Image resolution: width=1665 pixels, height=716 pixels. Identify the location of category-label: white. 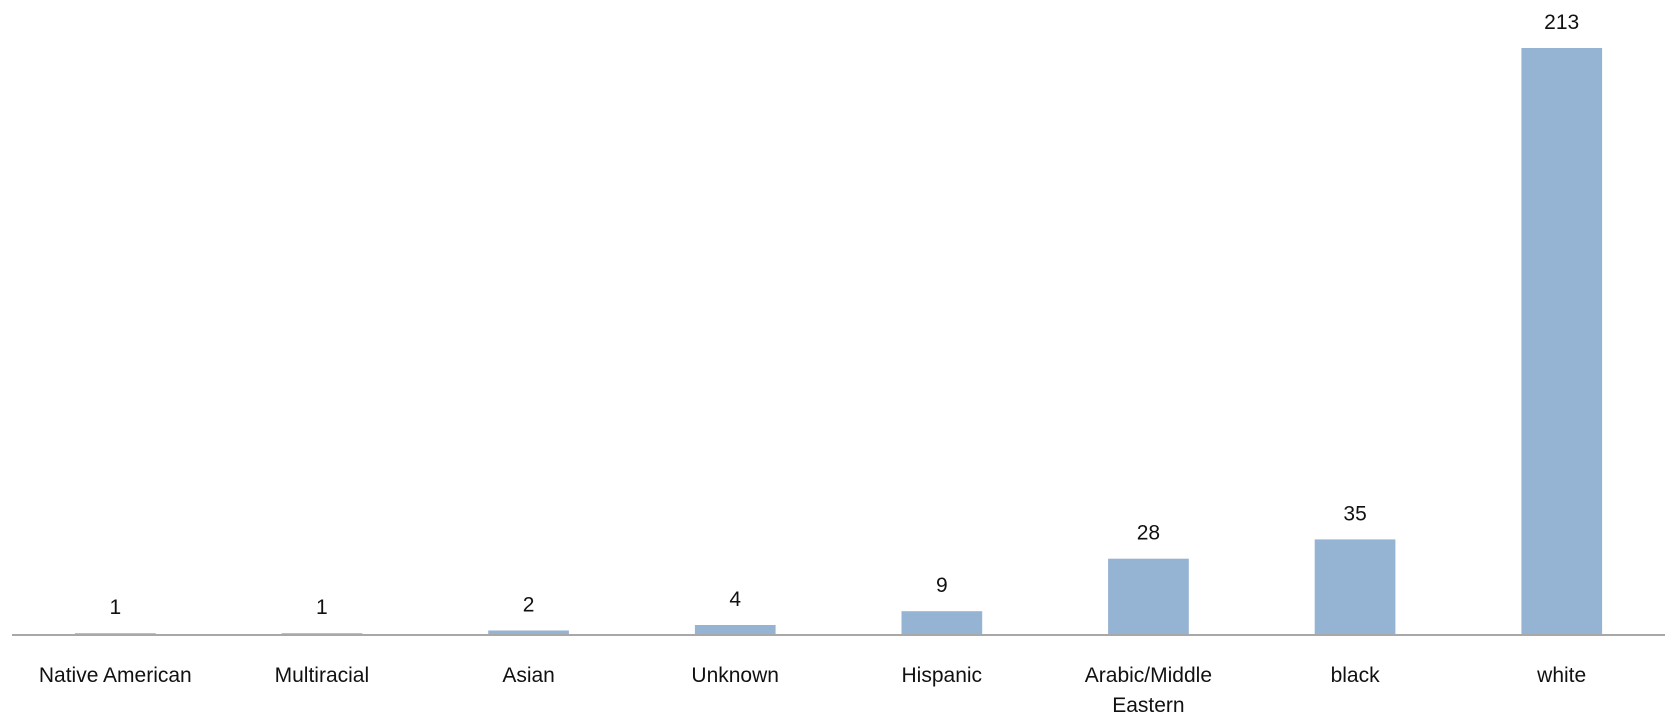
(1561, 675).